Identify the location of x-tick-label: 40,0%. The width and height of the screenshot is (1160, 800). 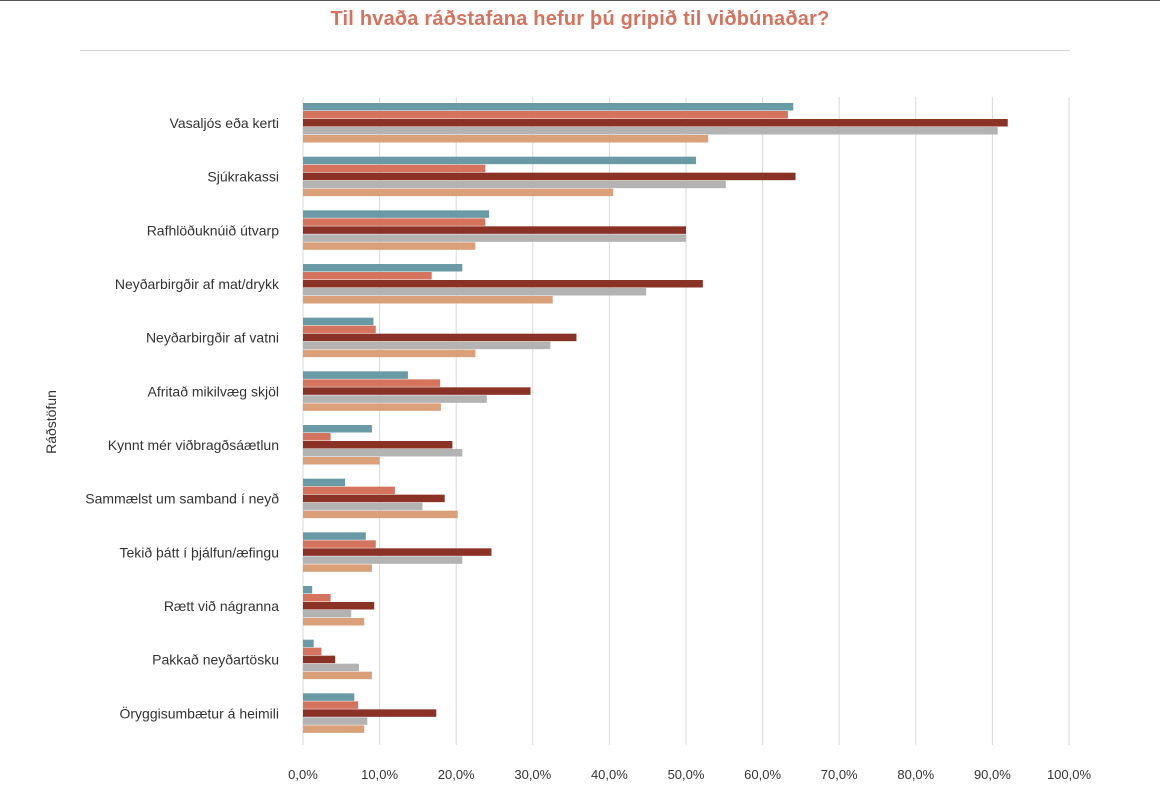
(609, 774).